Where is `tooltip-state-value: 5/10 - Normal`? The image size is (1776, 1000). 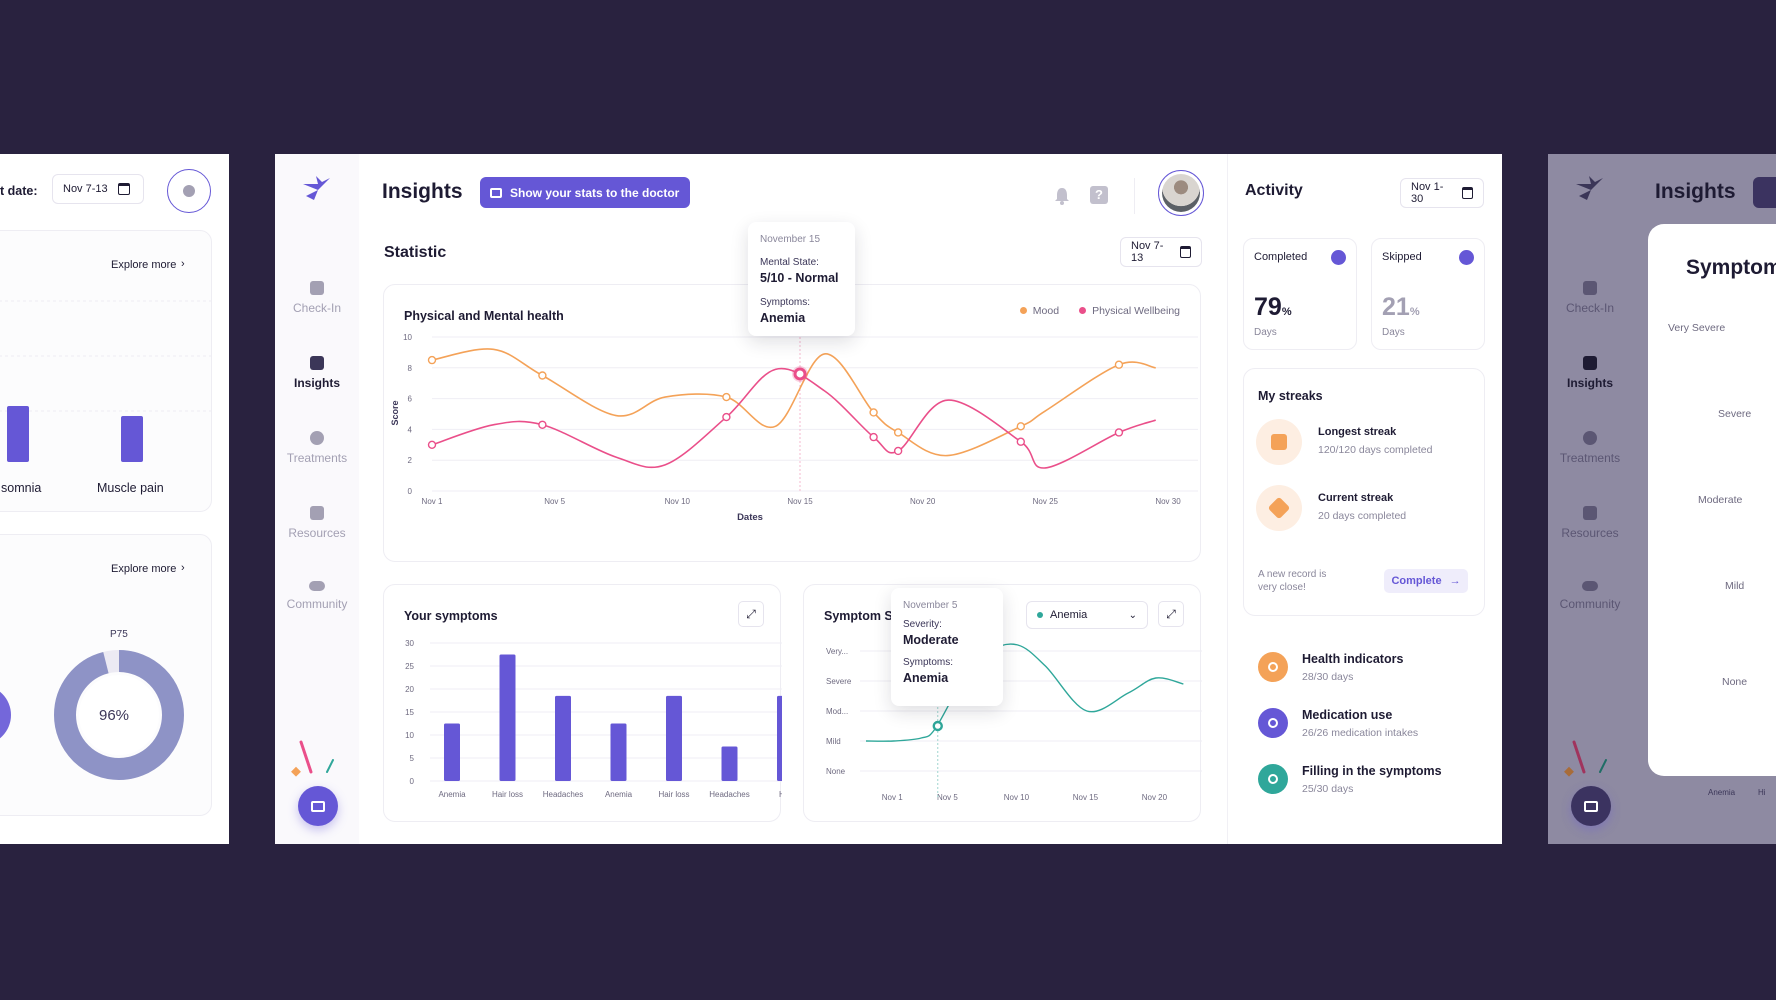 tooltip-state-value: 5/10 - Normal is located at coordinates (799, 278).